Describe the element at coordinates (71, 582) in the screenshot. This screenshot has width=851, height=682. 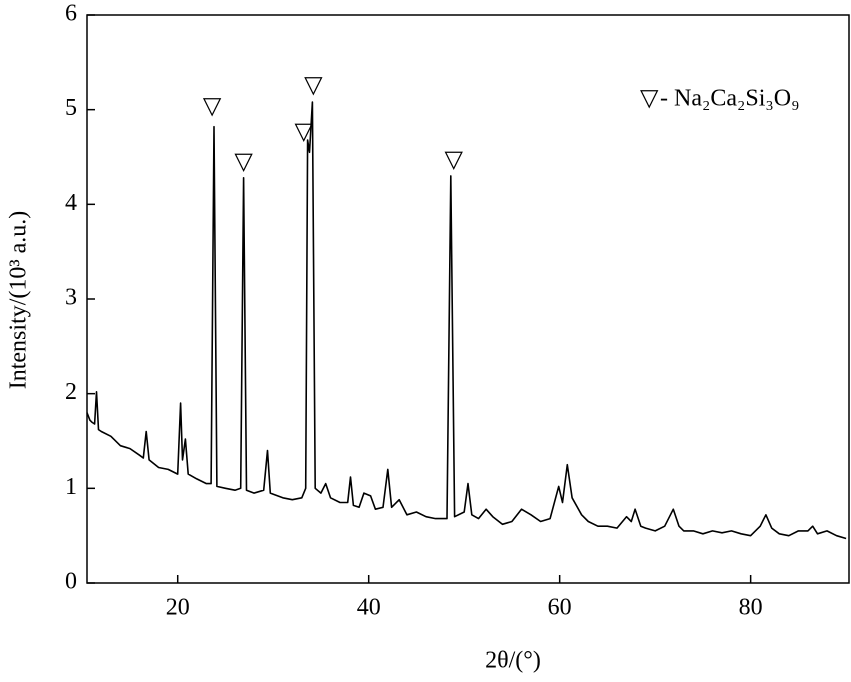
I see `y-tick-label: 0` at that location.